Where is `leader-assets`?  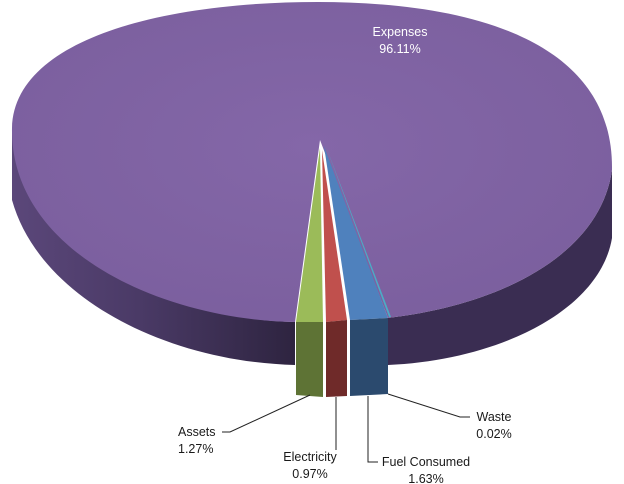
leader-assets is located at coordinates (266, 413).